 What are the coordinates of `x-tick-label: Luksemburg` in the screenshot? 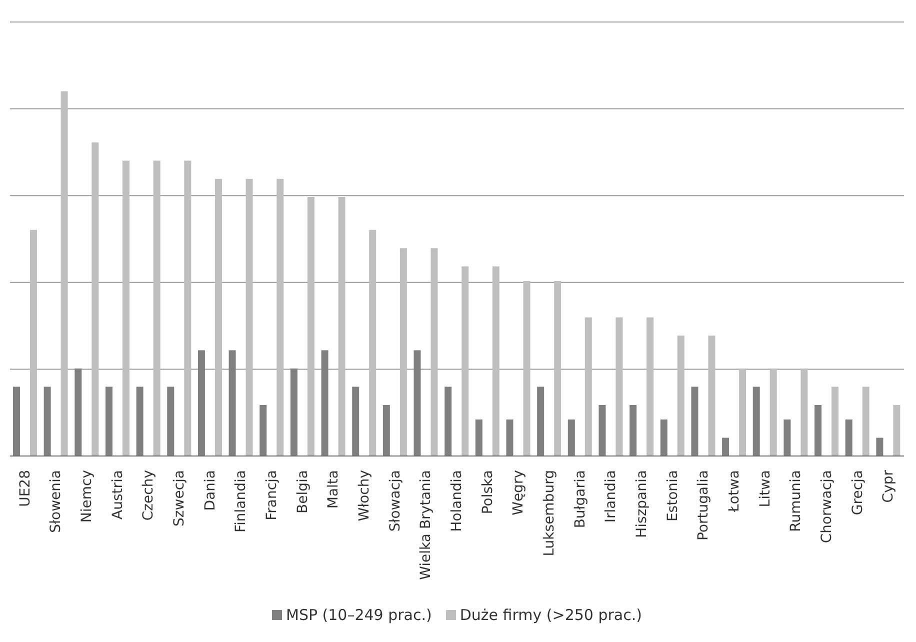 It's located at (549, 513).